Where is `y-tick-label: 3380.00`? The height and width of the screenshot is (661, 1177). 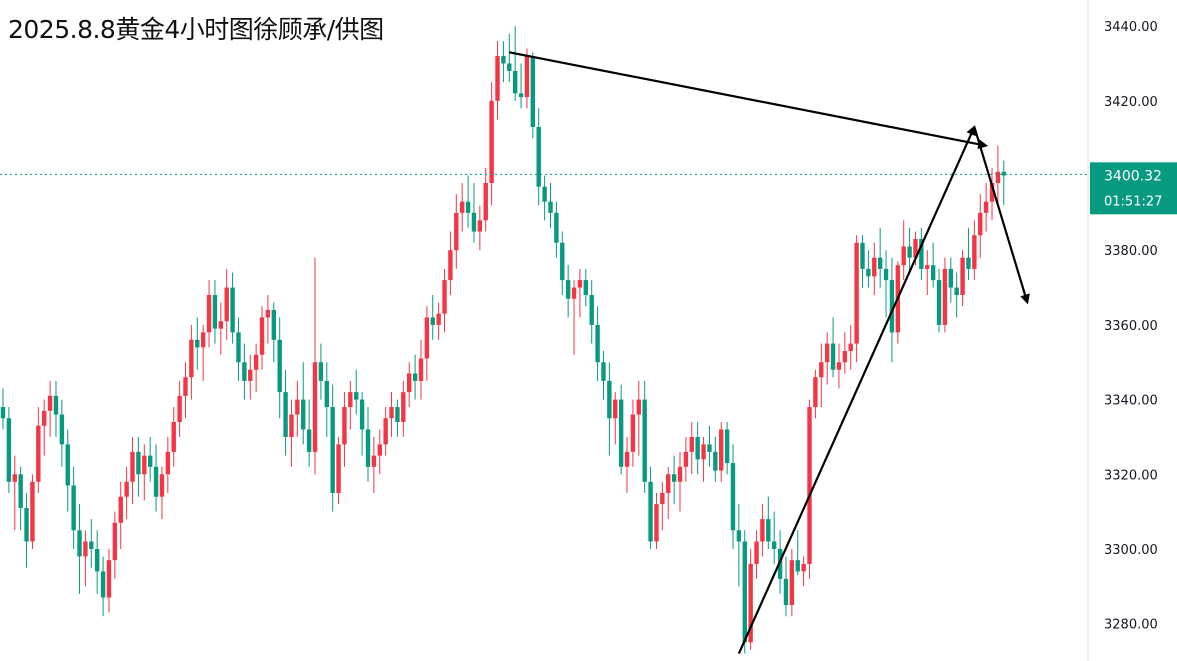
y-tick-label: 3380.00 is located at coordinates (1131, 251).